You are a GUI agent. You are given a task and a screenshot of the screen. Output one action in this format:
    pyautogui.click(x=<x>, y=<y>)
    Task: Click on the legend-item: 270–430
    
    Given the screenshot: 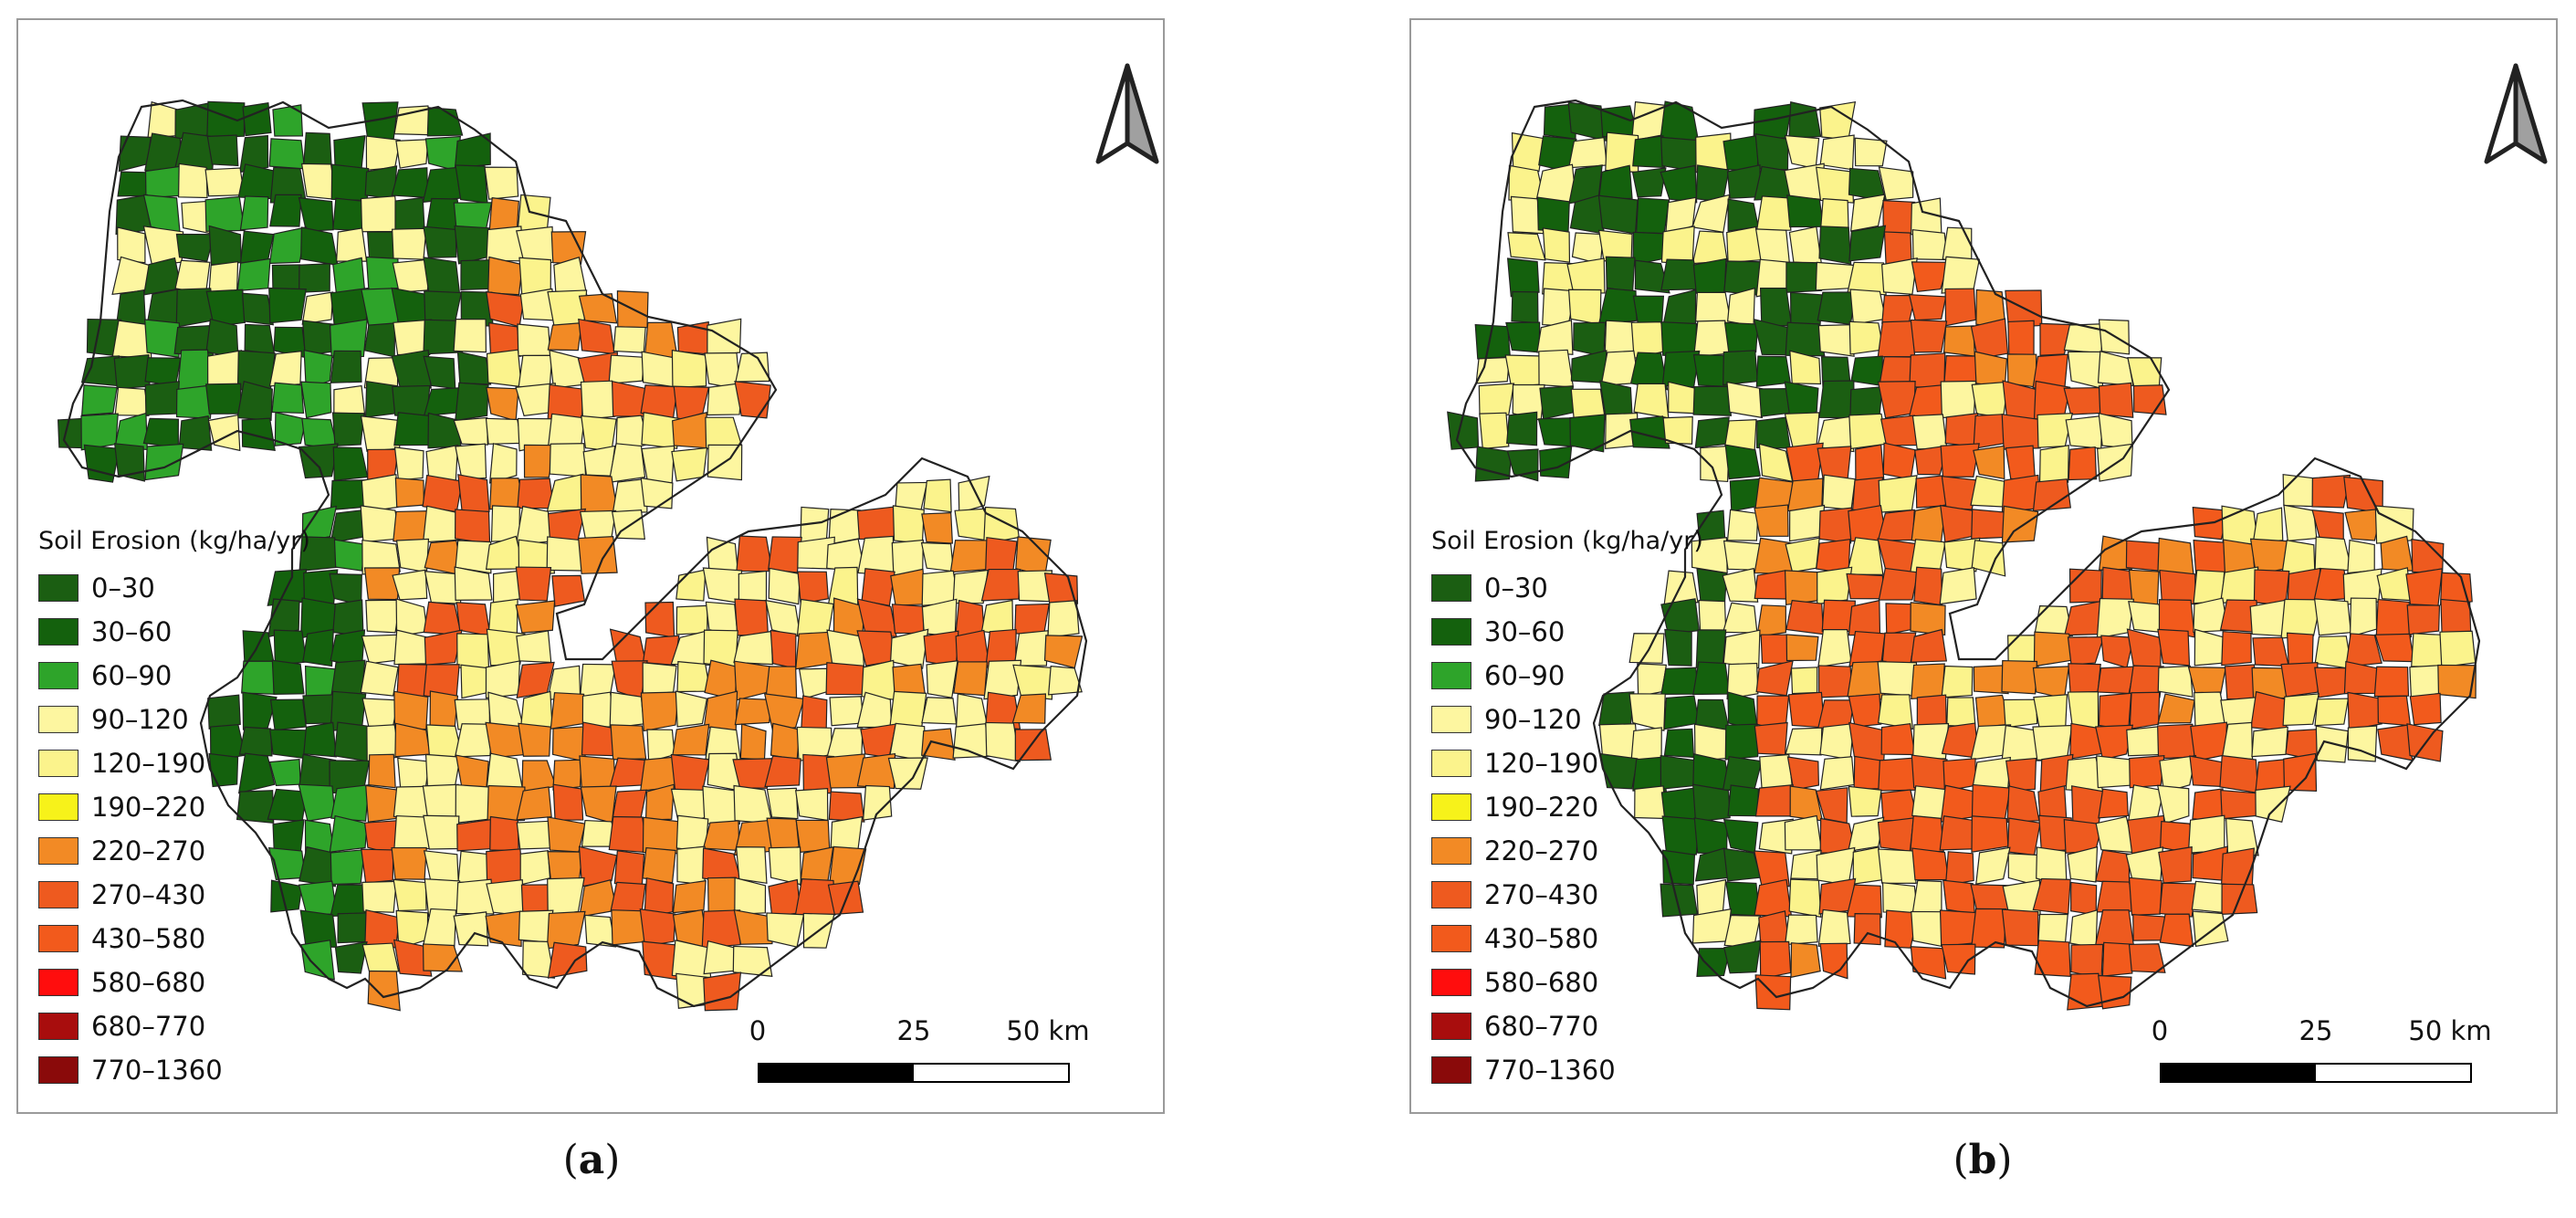 What is the action you would take?
    pyautogui.click(x=174, y=895)
    